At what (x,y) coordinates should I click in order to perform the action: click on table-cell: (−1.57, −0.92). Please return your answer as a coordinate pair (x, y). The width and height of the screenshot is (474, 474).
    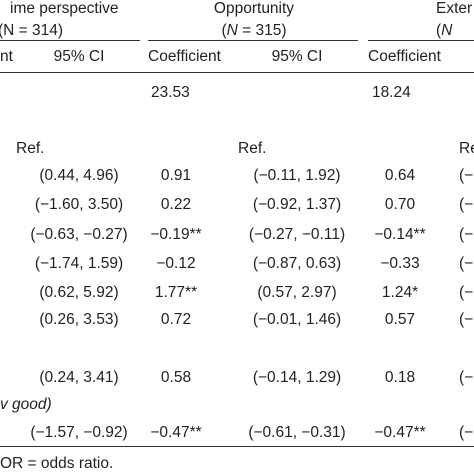
    Looking at the image, I should click on (79, 432).